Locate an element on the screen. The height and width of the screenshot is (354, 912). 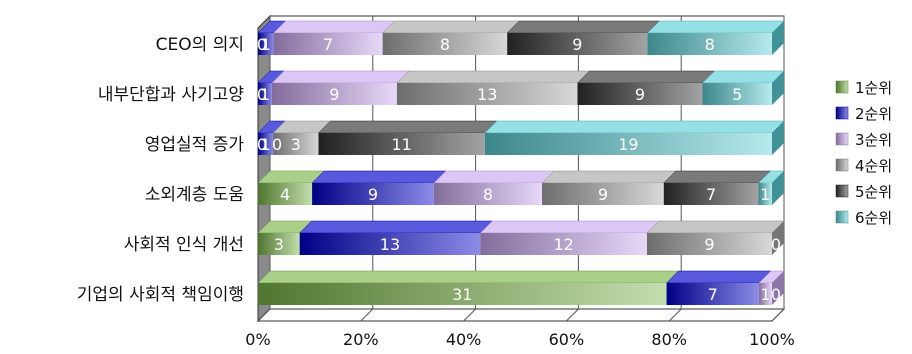
category-label: 사회적 인식 개선 is located at coordinates (184, 245).